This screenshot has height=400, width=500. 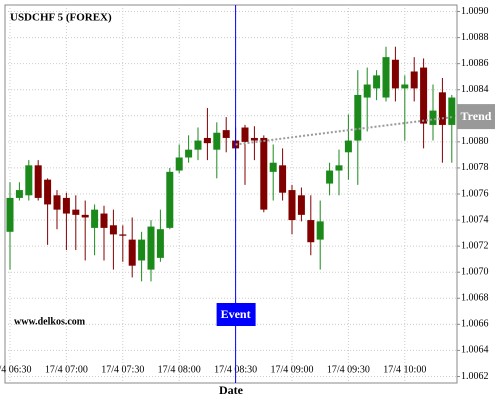 I want to click on y-tick-label: 1.0078, so click(x=475, y=167).